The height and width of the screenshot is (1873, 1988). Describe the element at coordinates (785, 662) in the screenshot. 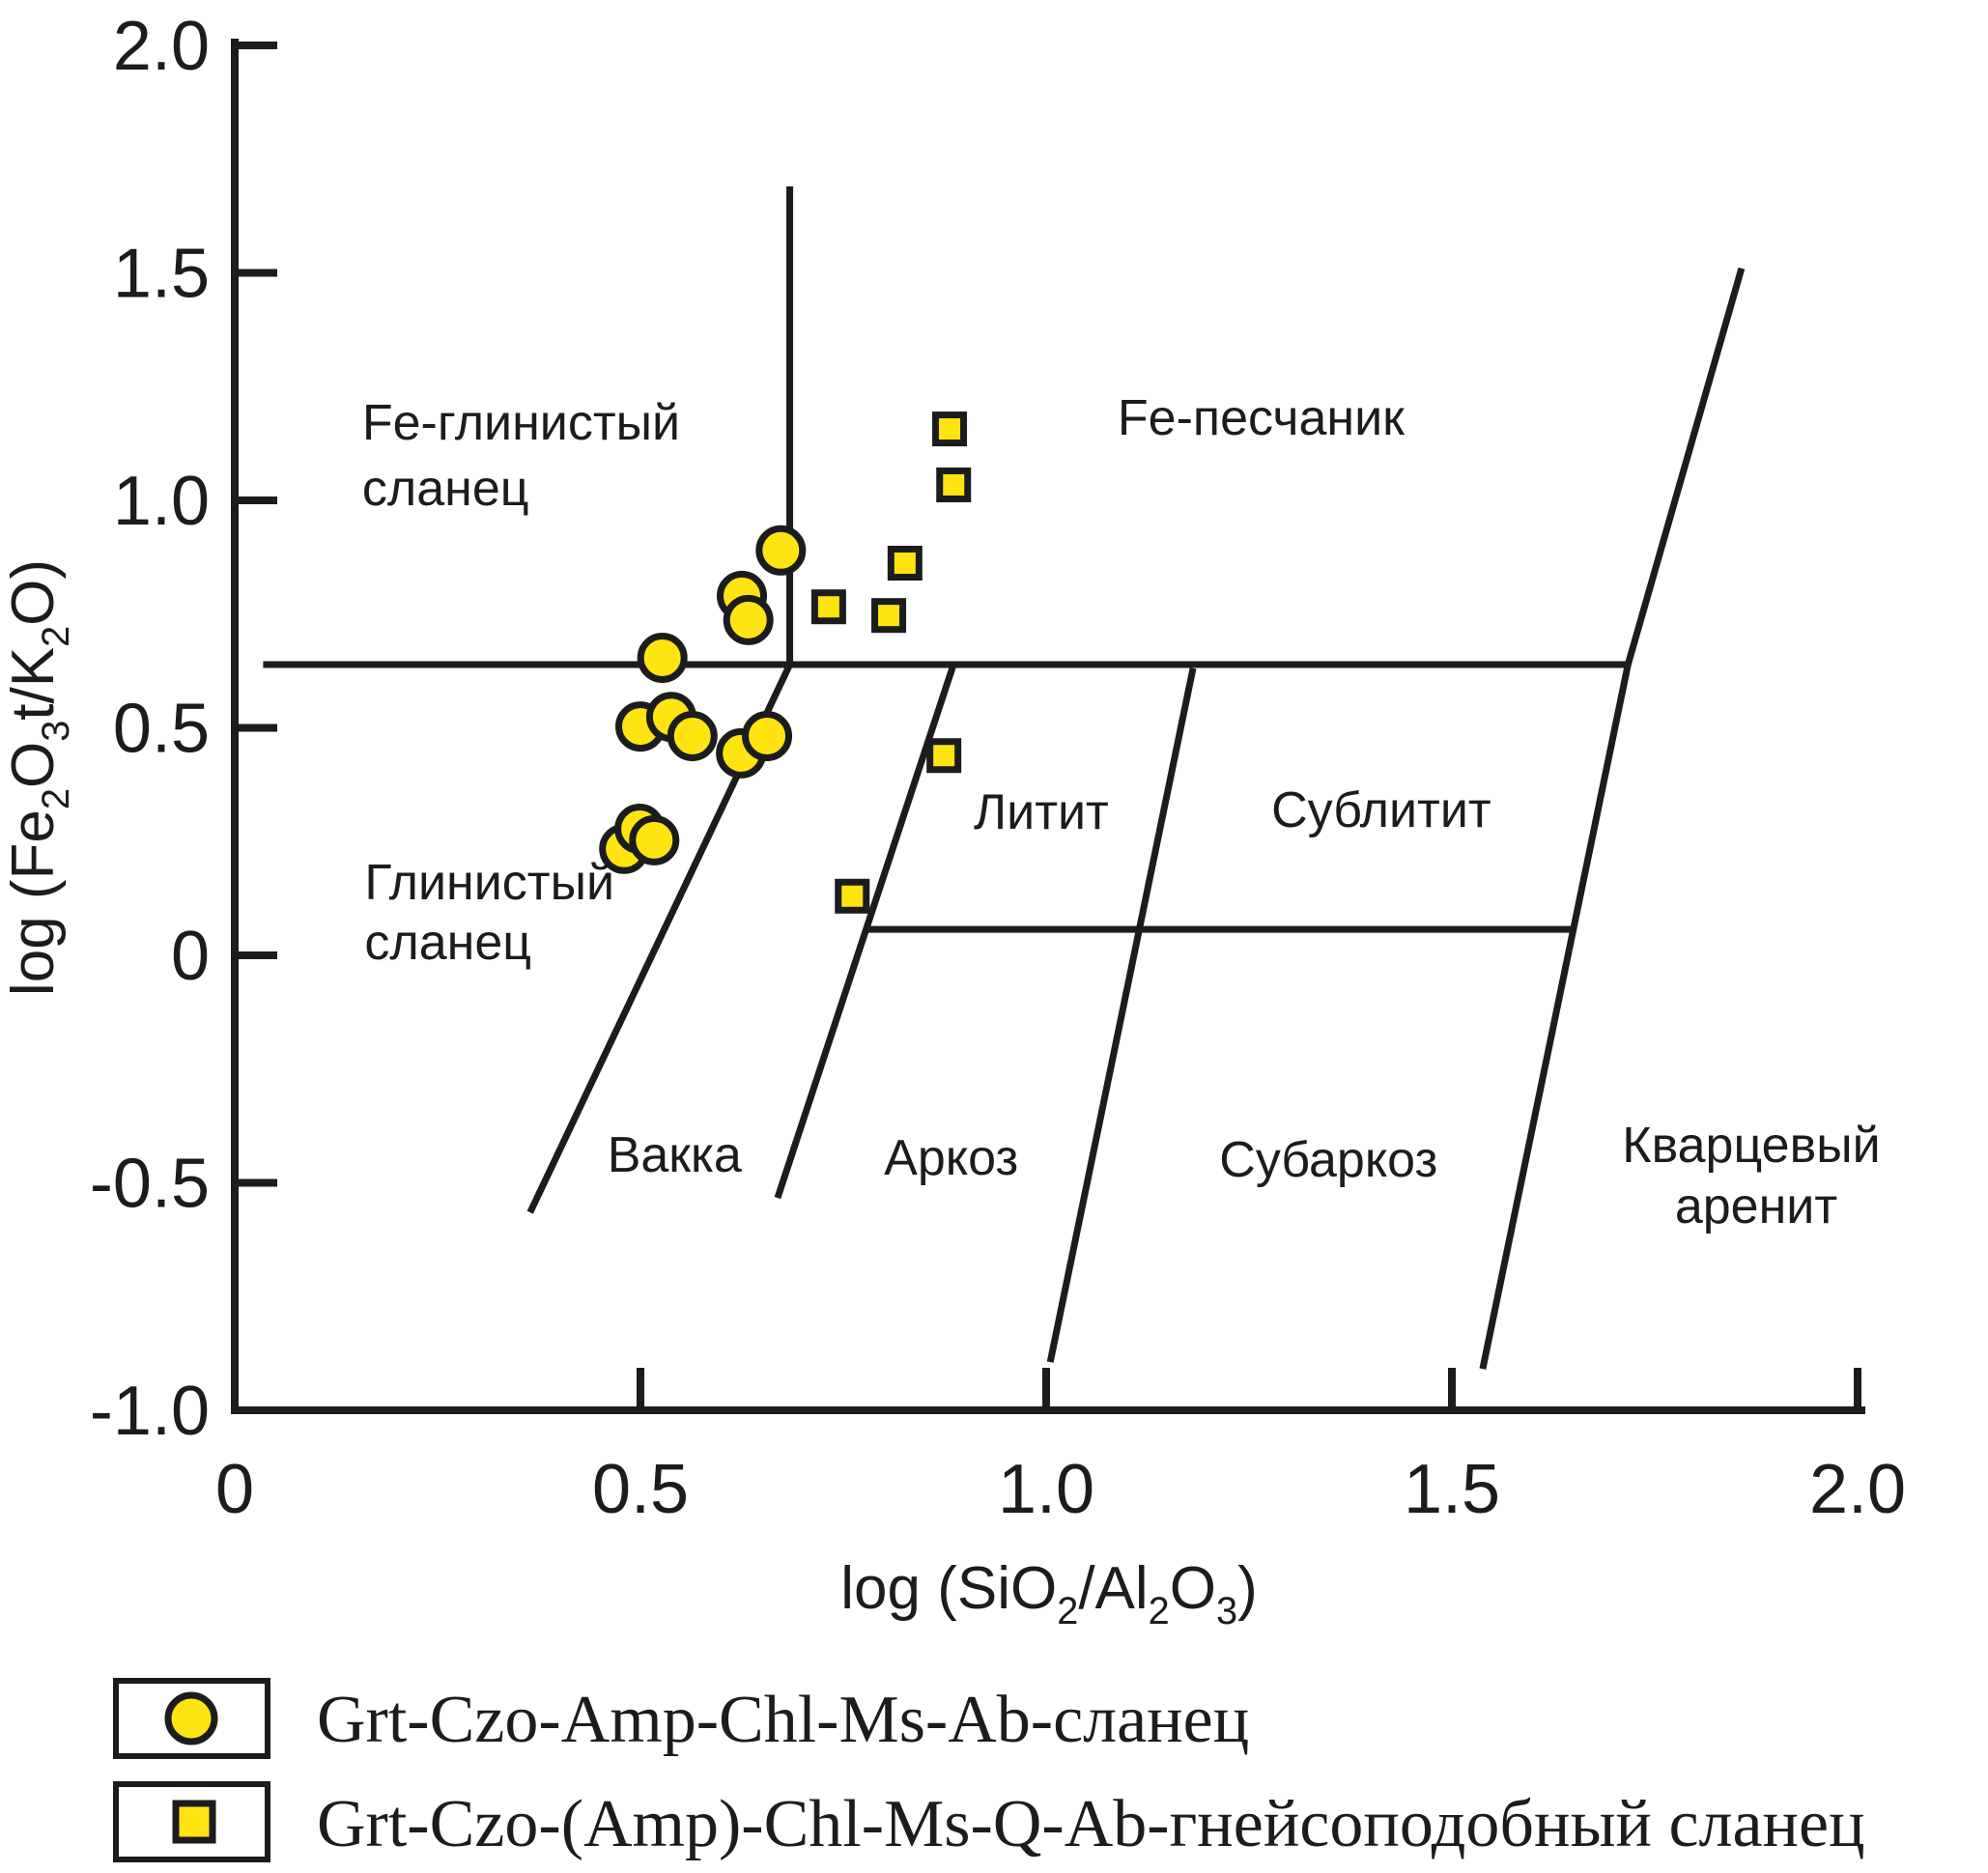

I see `data-points` at that location.